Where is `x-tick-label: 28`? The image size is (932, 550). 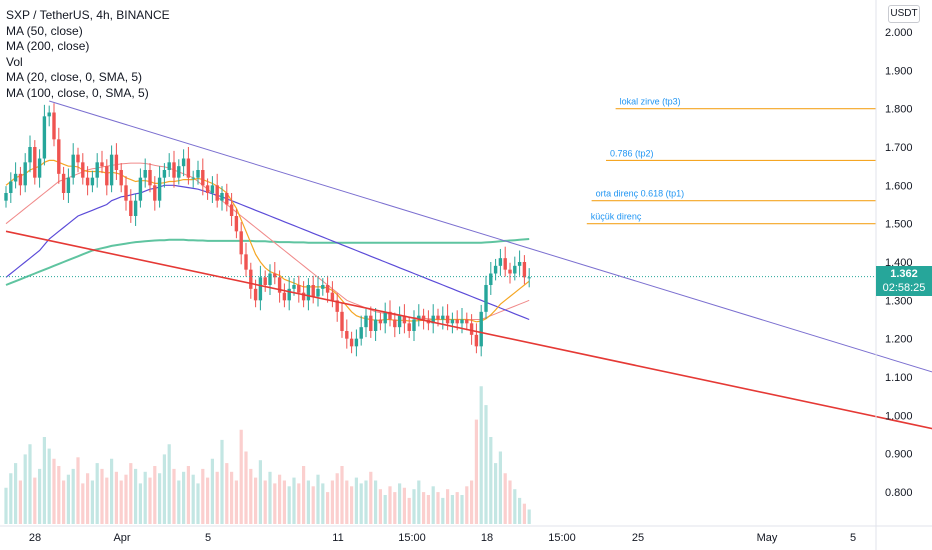 x-tick-label: 28 is located at coordinates (35, 538).